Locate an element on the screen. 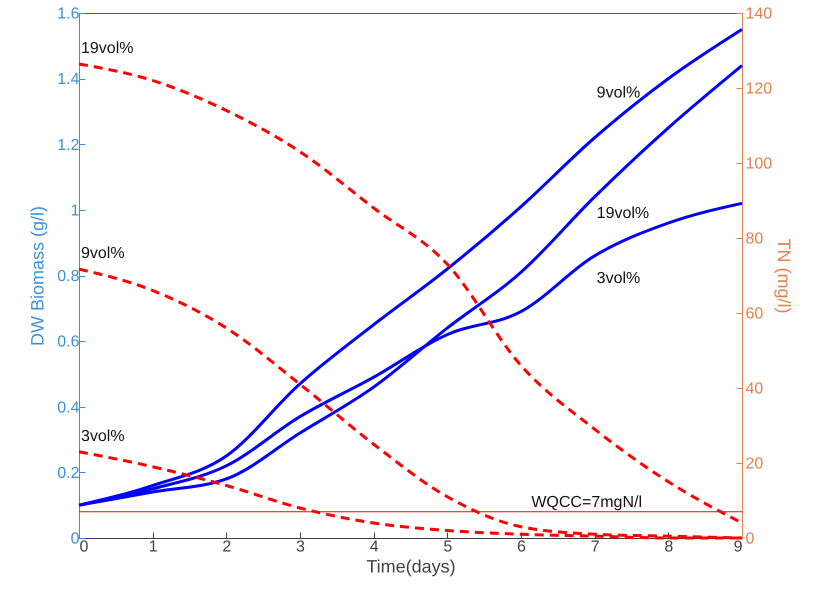  y-tick-label: 1 is located at coordinates (75, 211).